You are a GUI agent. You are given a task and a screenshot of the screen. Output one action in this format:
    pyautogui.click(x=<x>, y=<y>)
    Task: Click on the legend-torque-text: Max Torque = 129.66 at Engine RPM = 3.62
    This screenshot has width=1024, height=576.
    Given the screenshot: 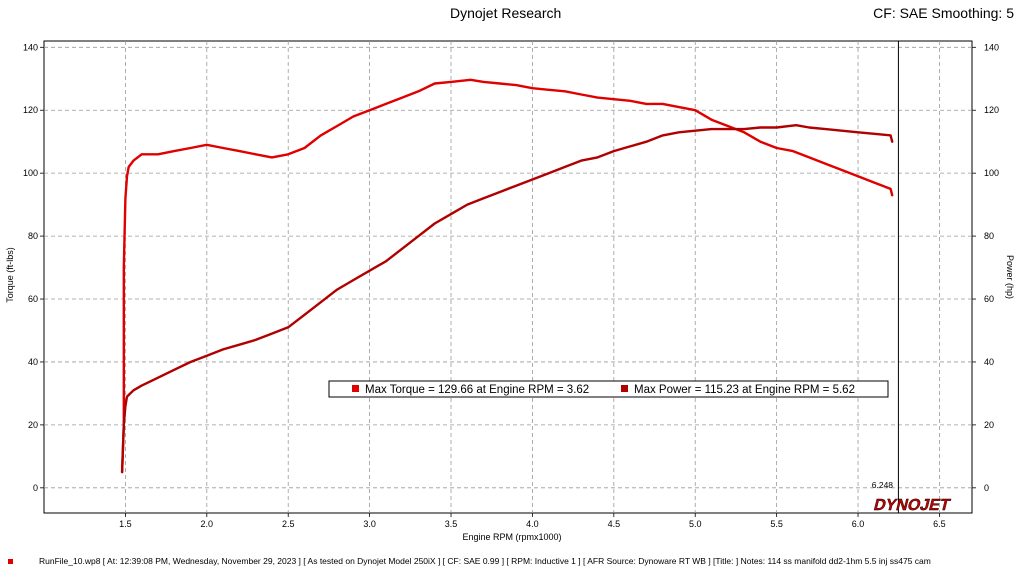 What is the action you would take?
    pyautogui.click(x=477, y=390)
    